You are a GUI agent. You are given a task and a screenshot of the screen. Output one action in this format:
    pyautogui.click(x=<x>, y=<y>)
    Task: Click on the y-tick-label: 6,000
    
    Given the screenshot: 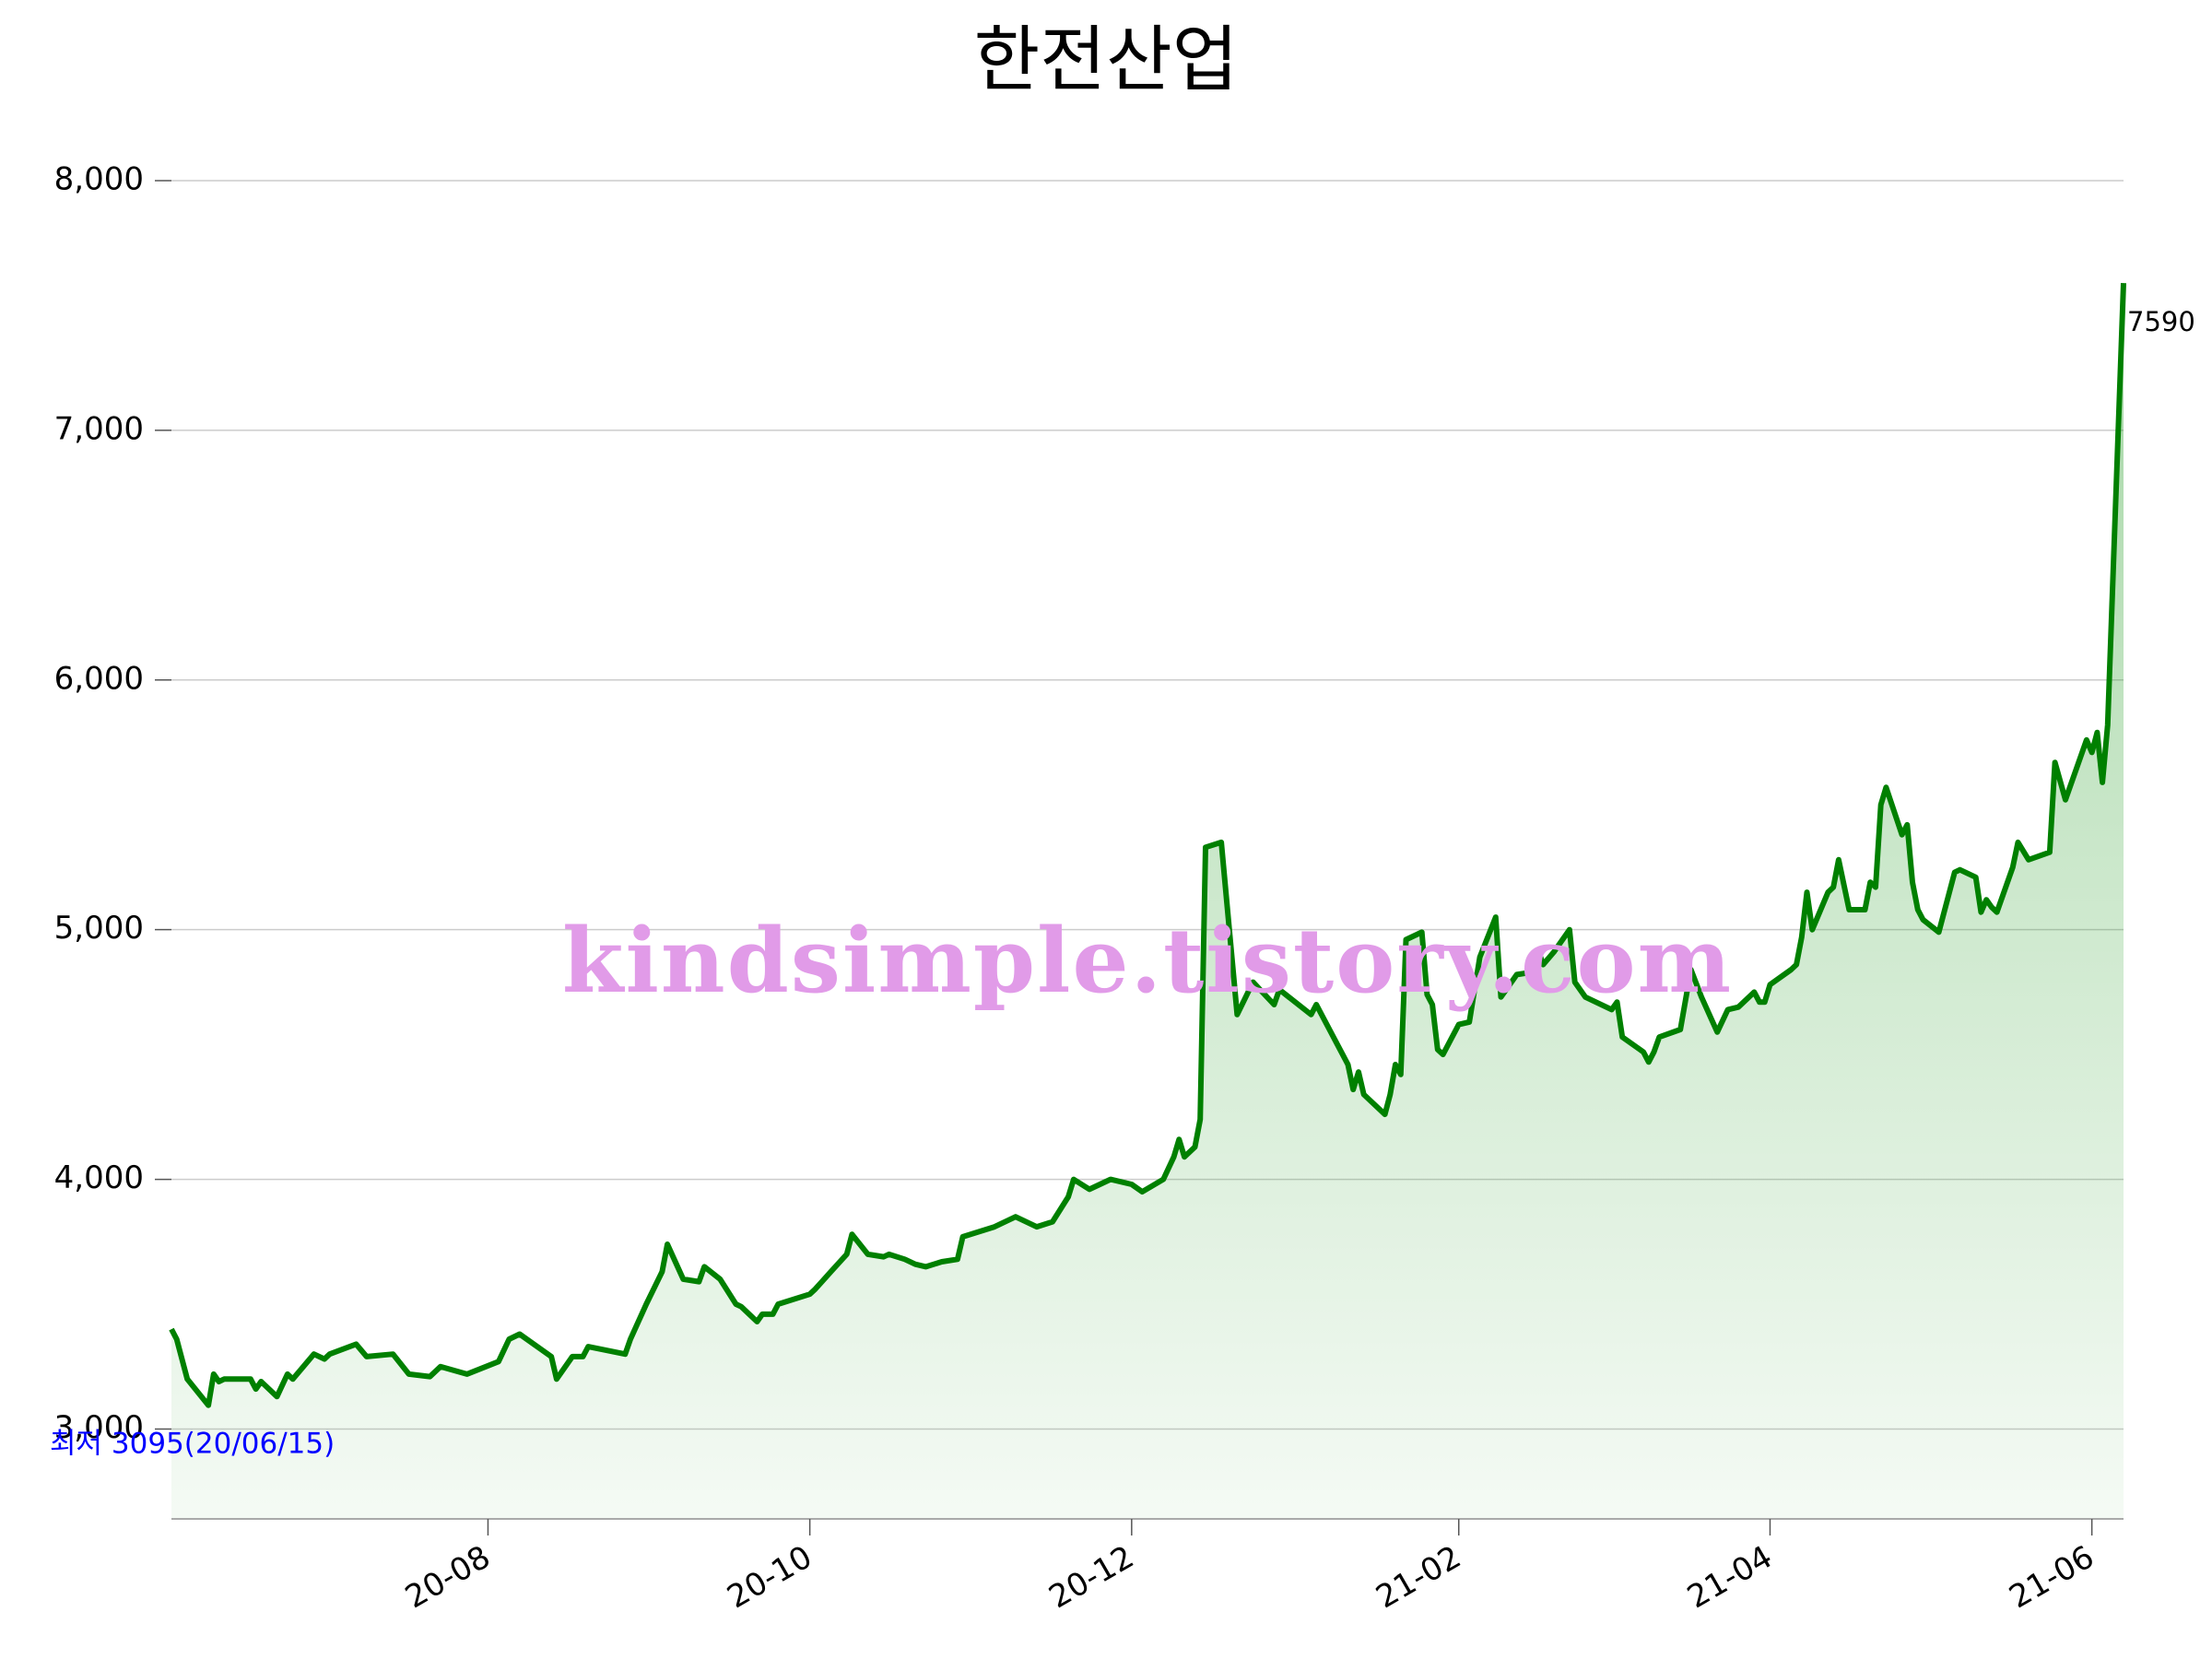 What is the action you would take?
    pyautogui.click(x=99, y=678)
    